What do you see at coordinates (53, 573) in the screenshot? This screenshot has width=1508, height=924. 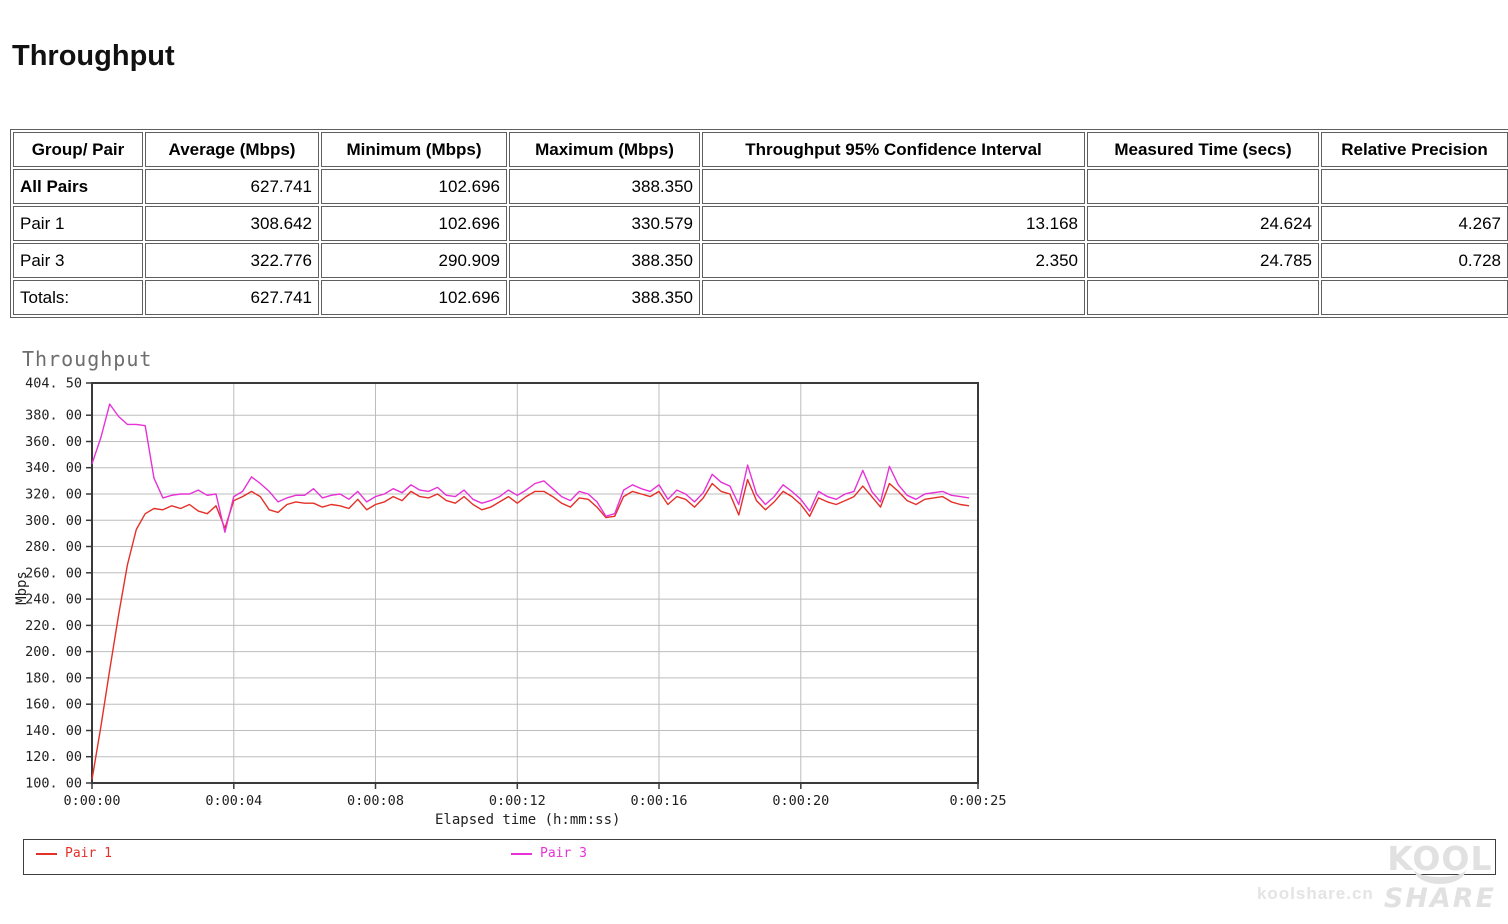 I see `y-tick-label: 260. 00` at bounding box center [53, 573].